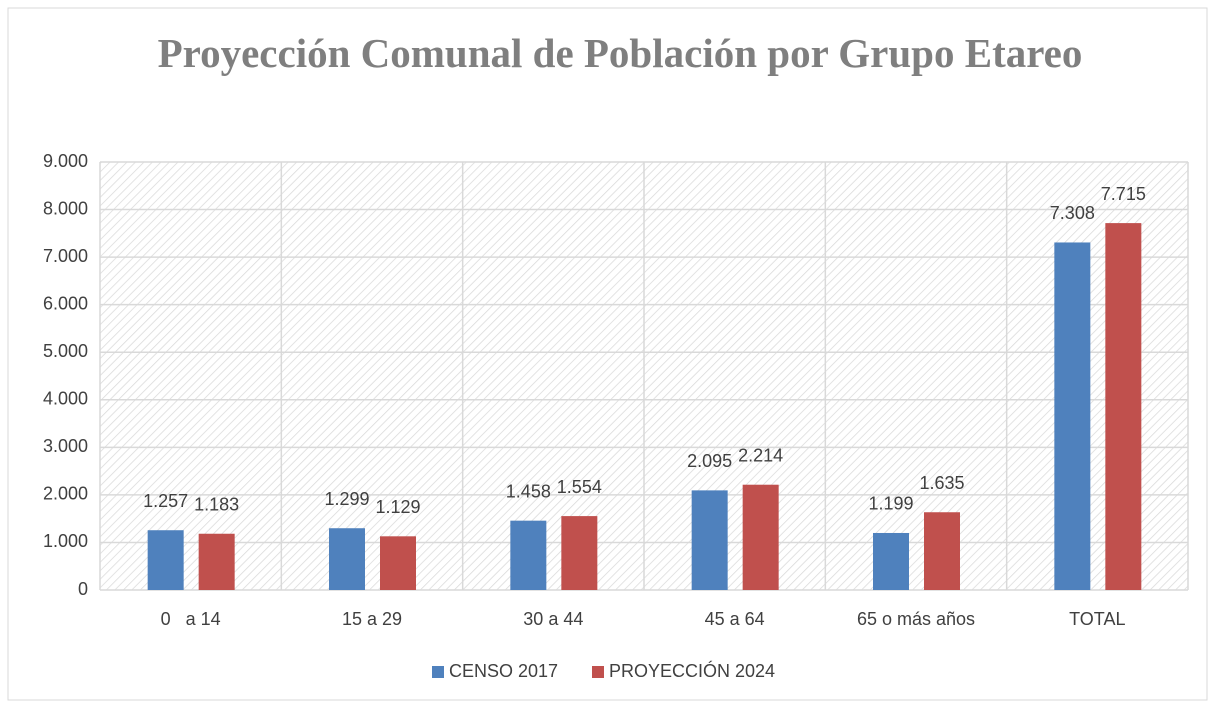  What do you see at coordinates (1072, 213) in the screenshot?
I see `data-label: 7.308` at bounding box center [1072, 213].